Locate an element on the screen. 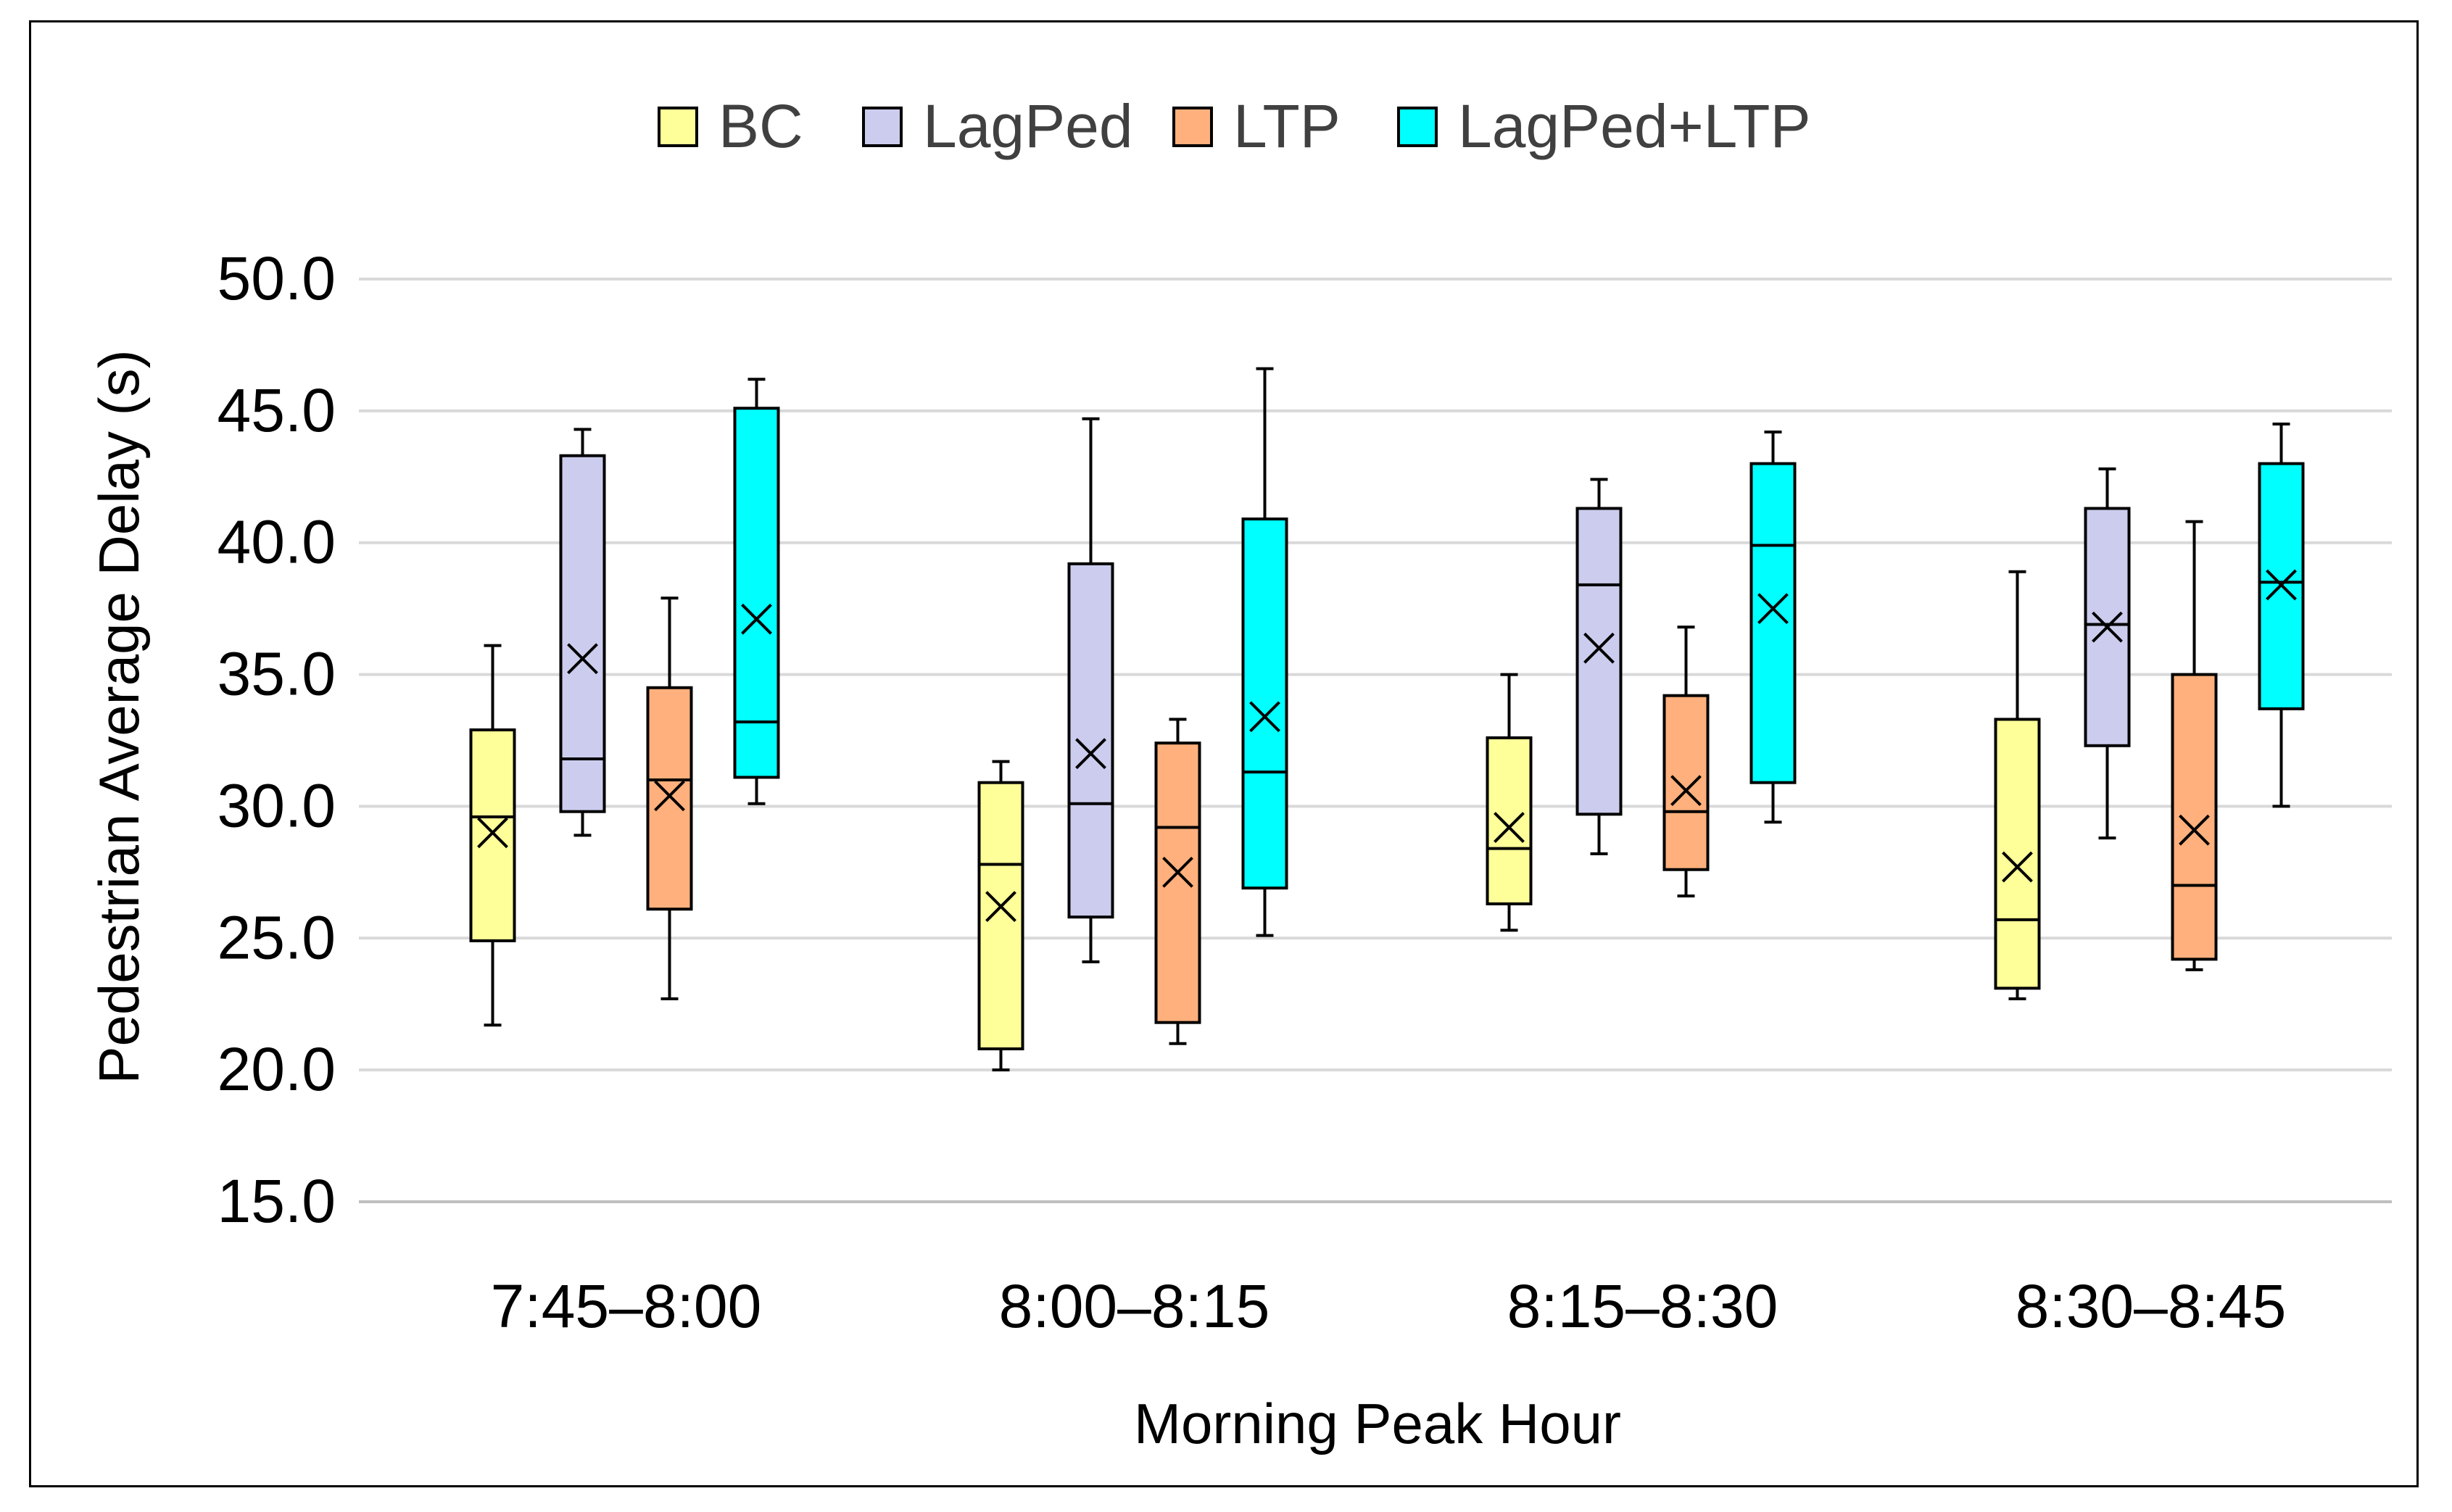 This screenshot has width=2452, height=1512. x-tick-label: 8:15–8:30 is located at coordinates (1642, 1306).